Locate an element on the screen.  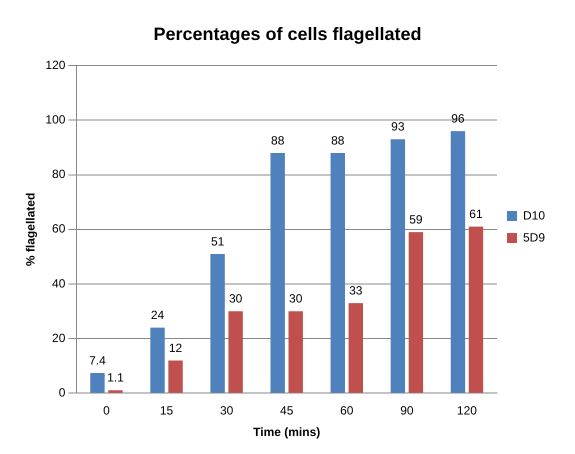
y-tick-label: 20 is located at coordinates (59, 337).